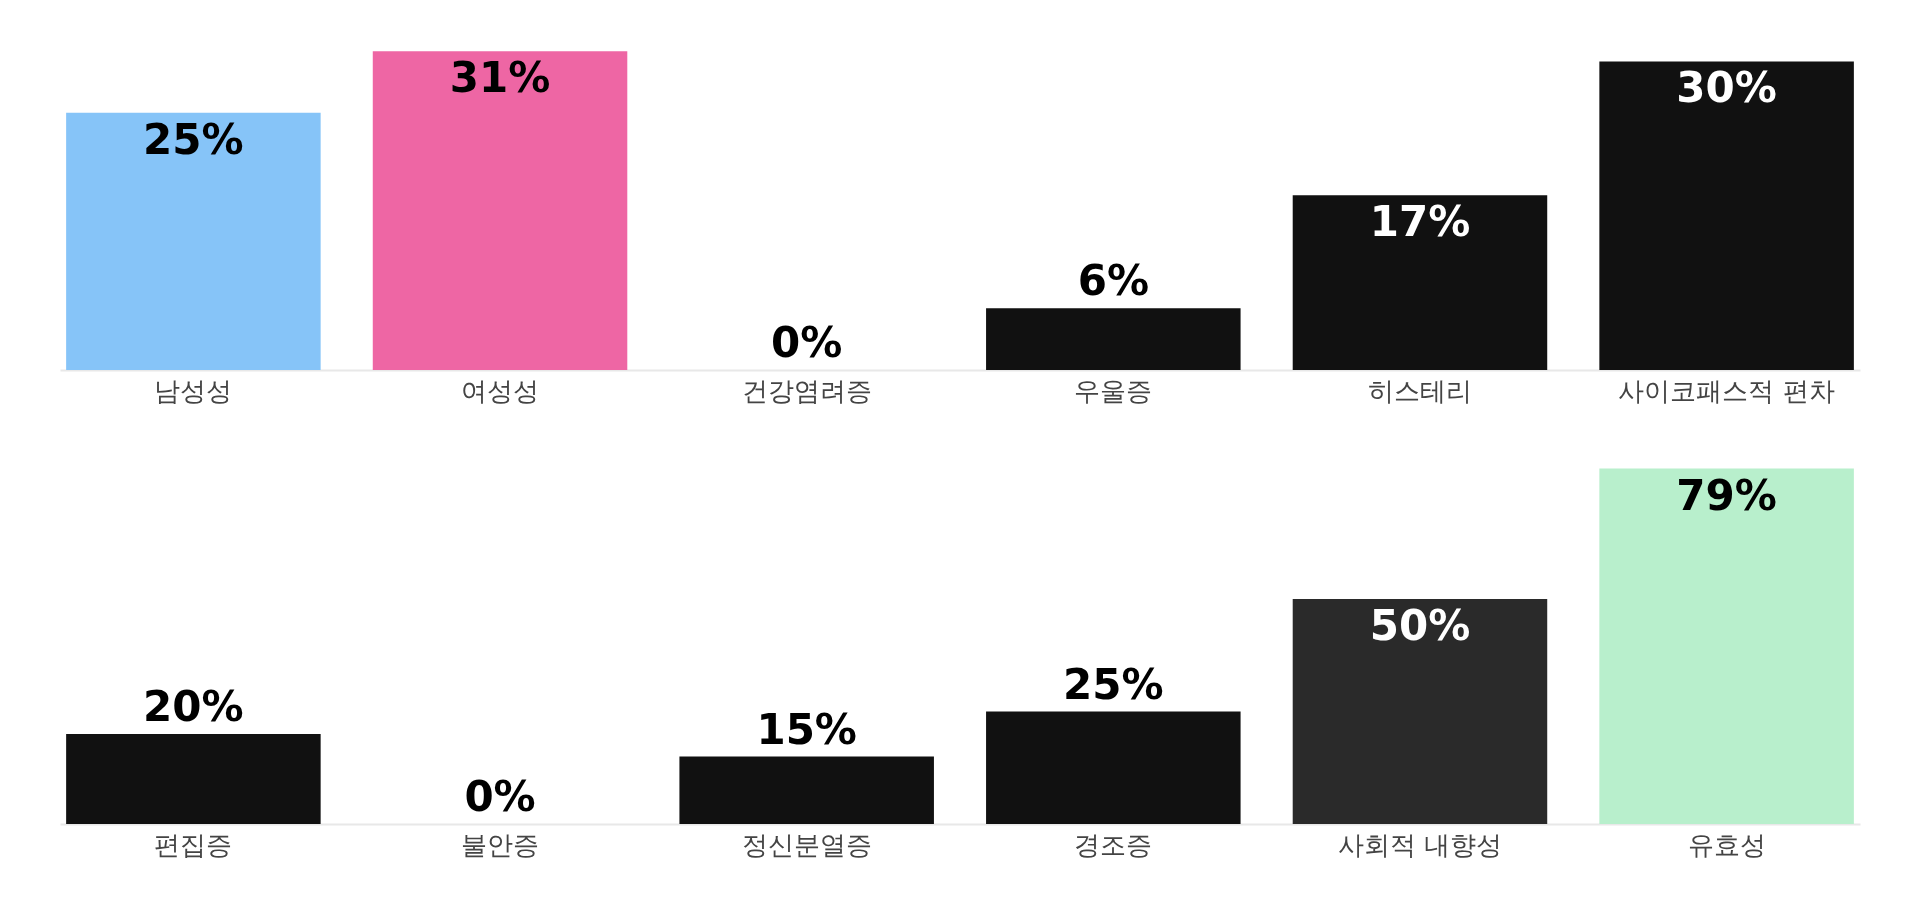 This screenshot has height=921, width=1920. What do you see at coordinates (806, 729) in the screenshot?
I see `data-label: 15%` at bounding box center [806, 729].